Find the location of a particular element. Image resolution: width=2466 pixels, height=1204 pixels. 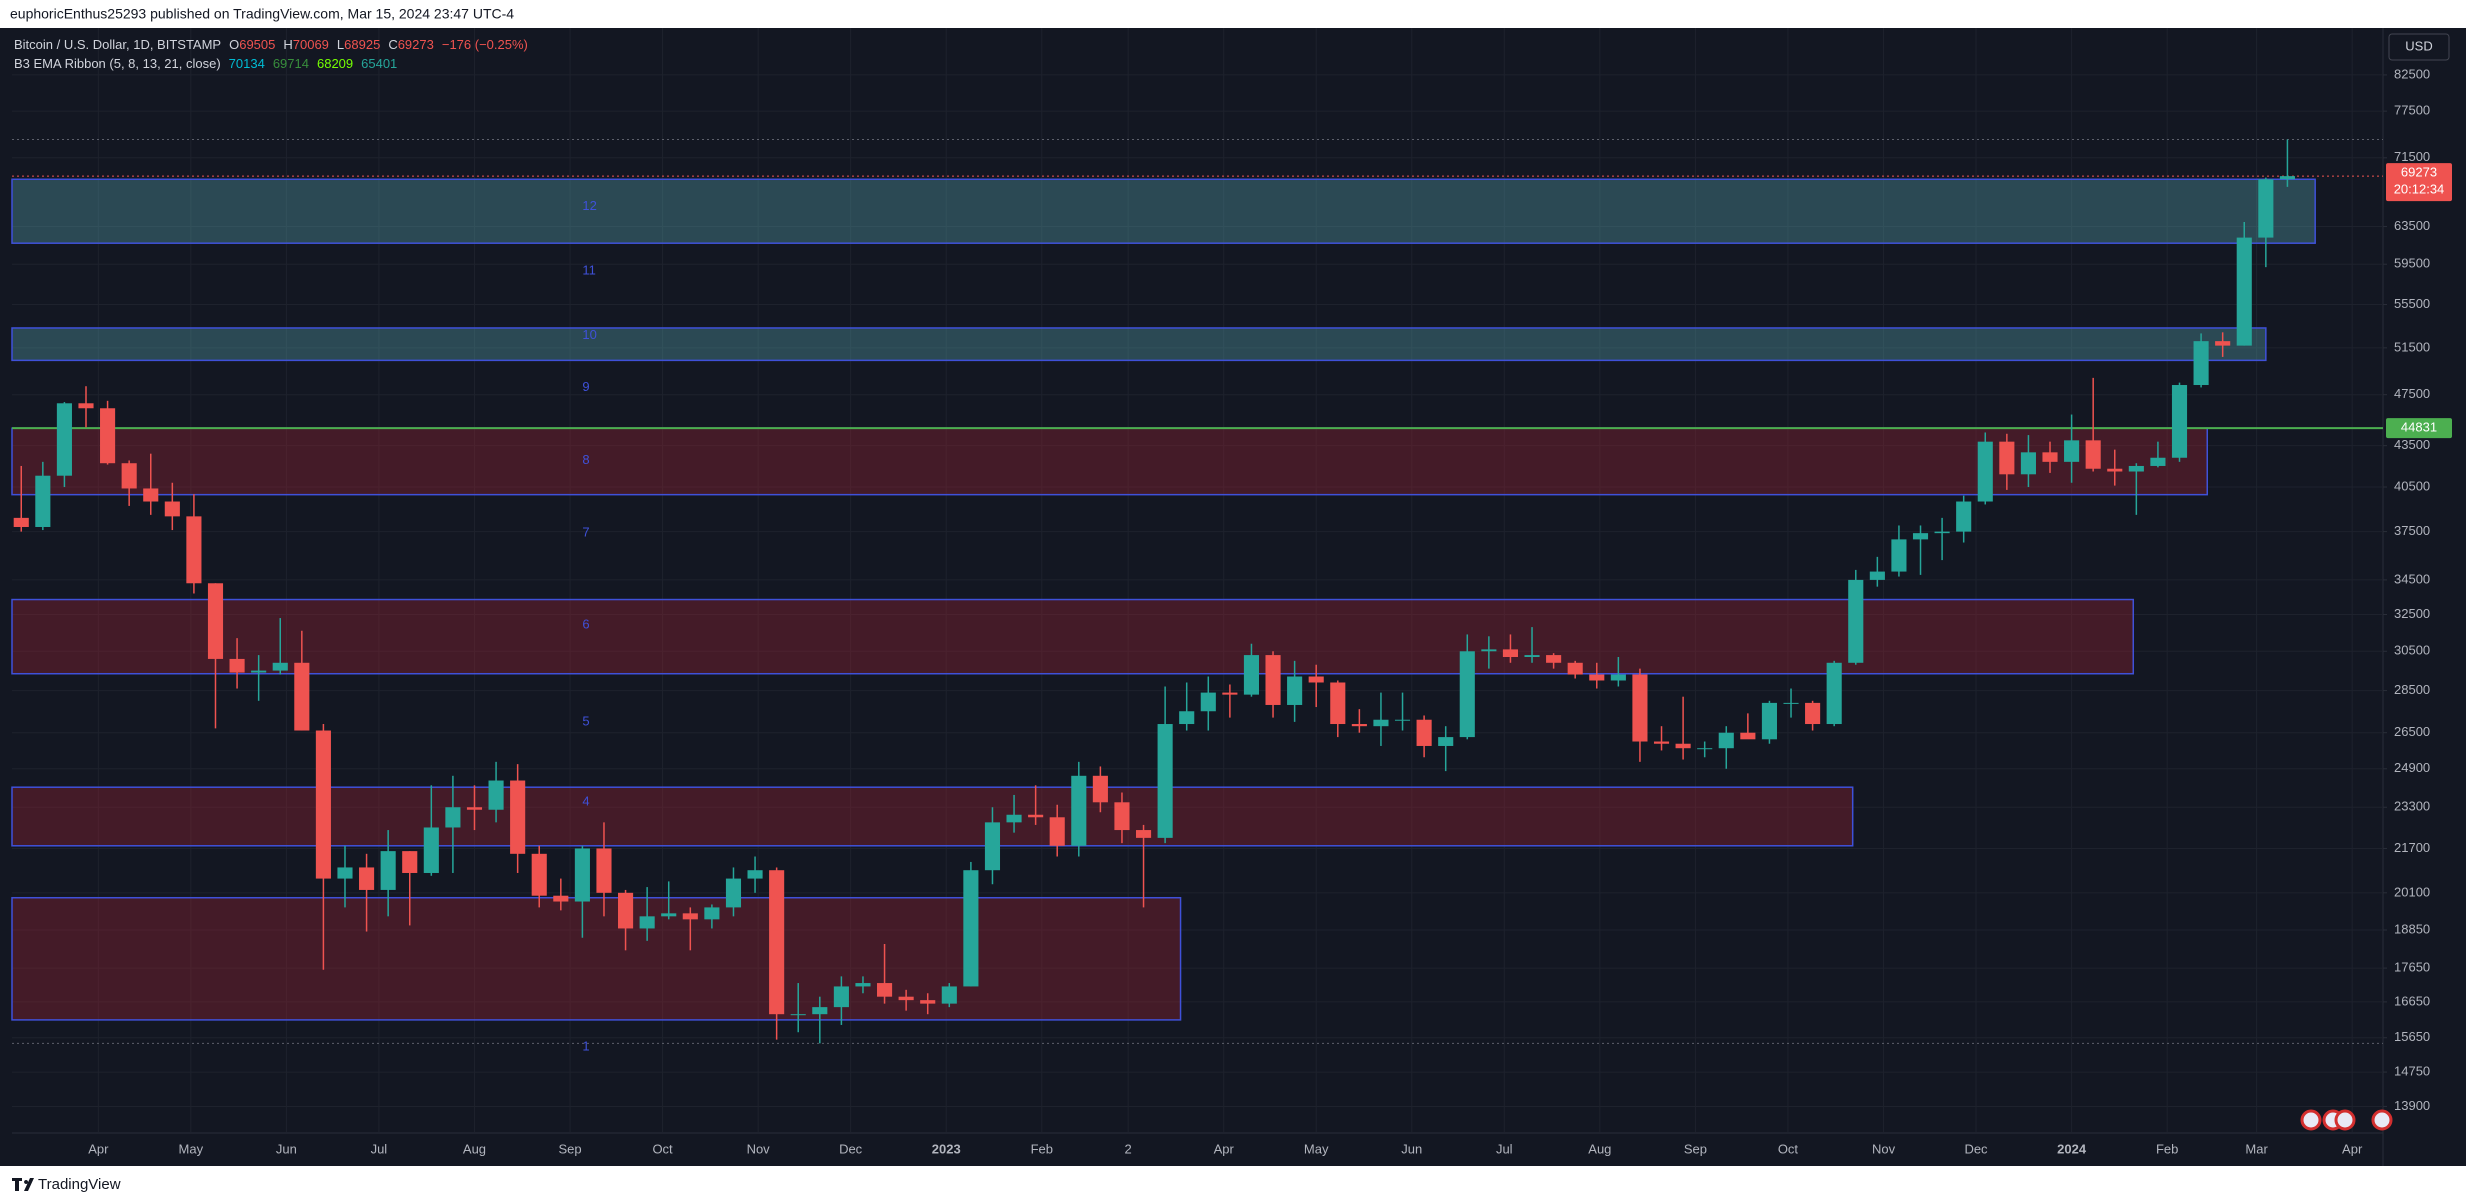

level-label: 8 is located at coordinates (585, 459).